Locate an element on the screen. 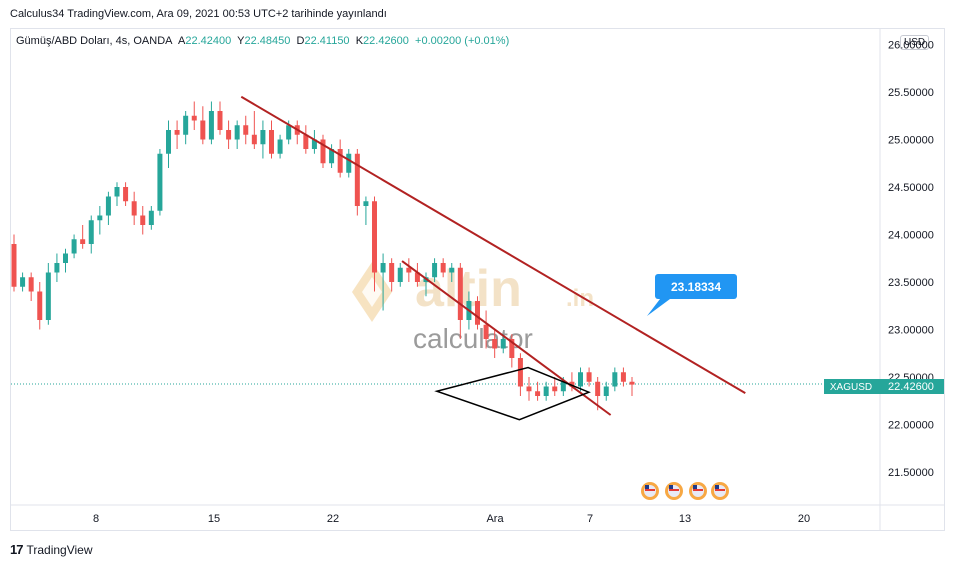 The image size is (959, 568). callout-value: 23.18334 is located at coordinates (696, 287).